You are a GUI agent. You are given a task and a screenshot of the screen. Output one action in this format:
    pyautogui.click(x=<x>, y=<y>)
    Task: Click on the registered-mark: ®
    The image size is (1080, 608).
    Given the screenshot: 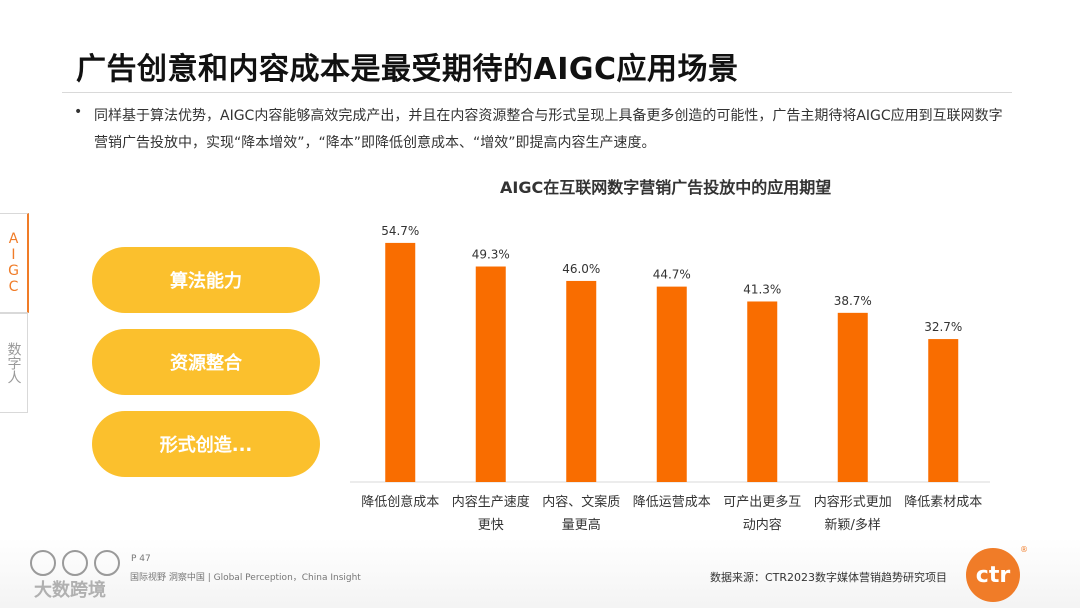 What is the action you would take?
    pyautogui.click(x=1024, y=549)
    